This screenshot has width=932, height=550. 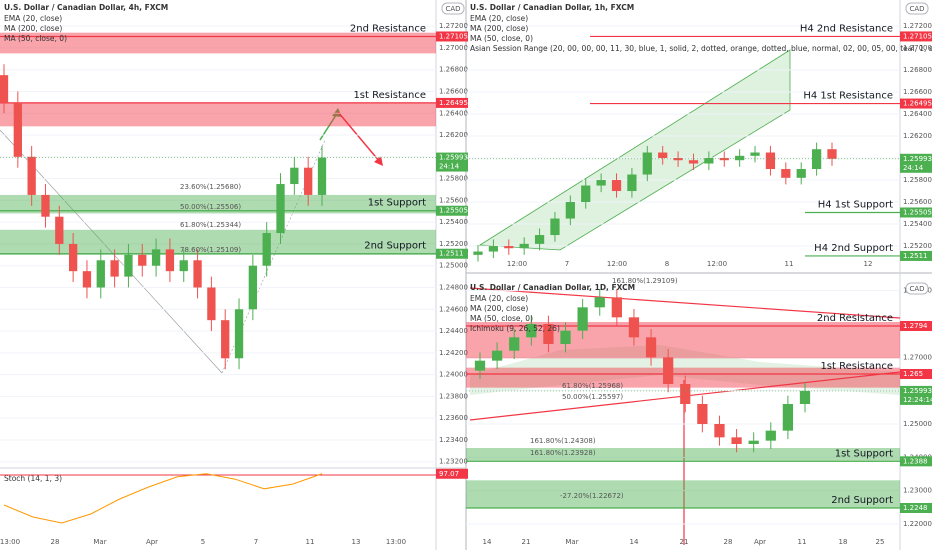 I want to click on x-tick-label: 25, so click(x=880, y=542).